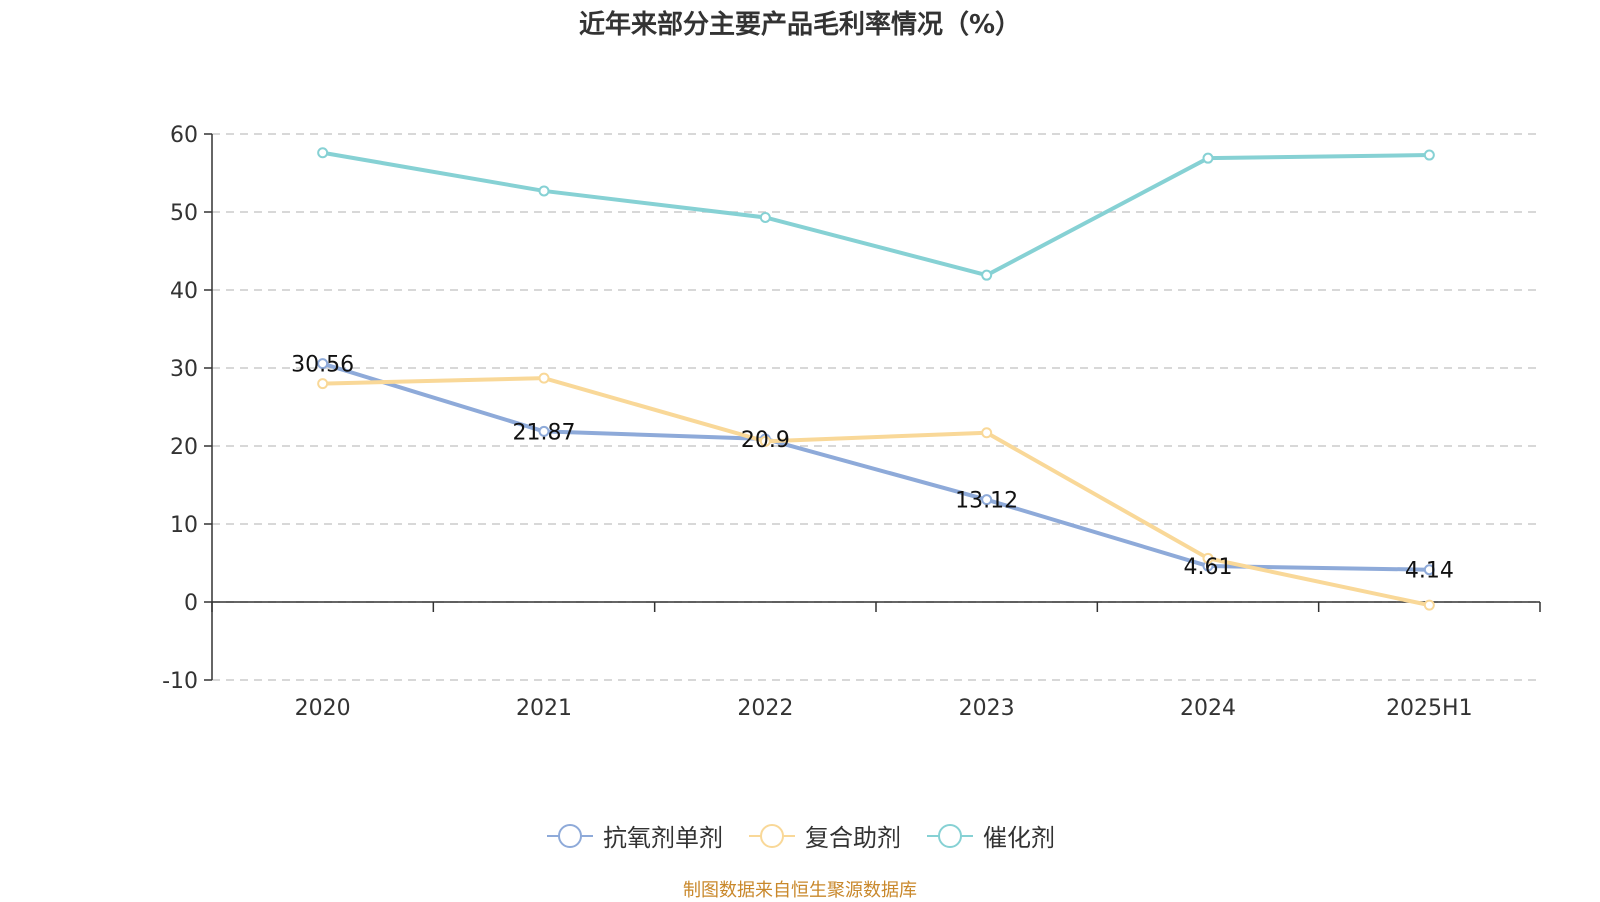  Describe the element at coordinates (184, 291) in the screenshot. I see `y-tick-label: 40` at that location.